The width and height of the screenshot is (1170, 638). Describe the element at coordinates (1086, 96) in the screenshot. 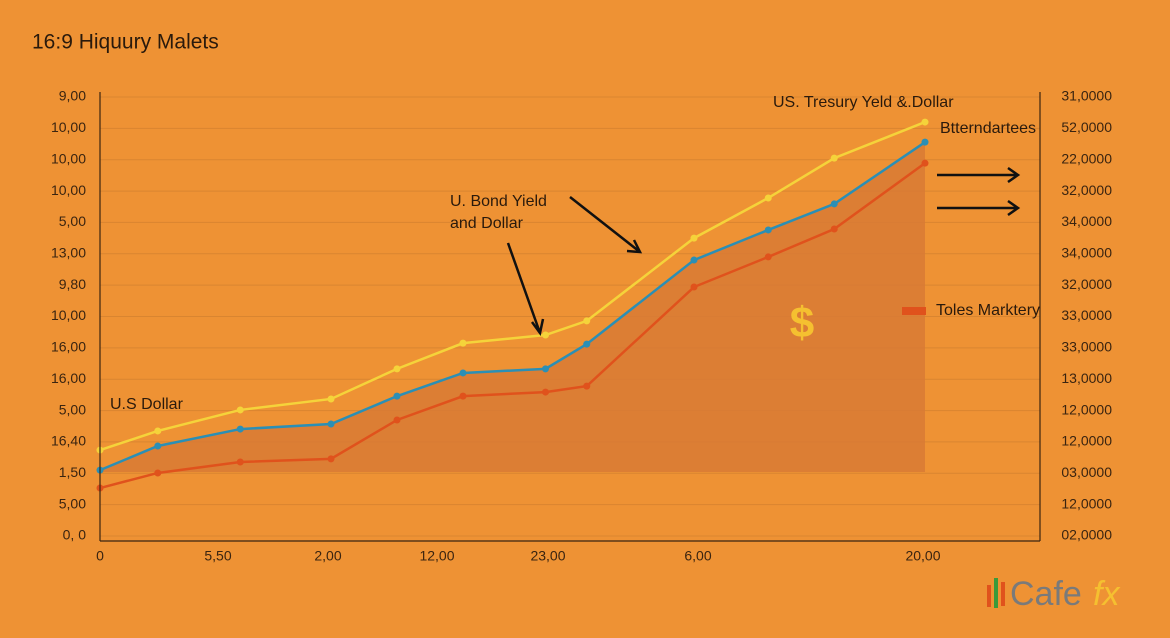

I see `y2-tick-label: 31,0000` at that location.